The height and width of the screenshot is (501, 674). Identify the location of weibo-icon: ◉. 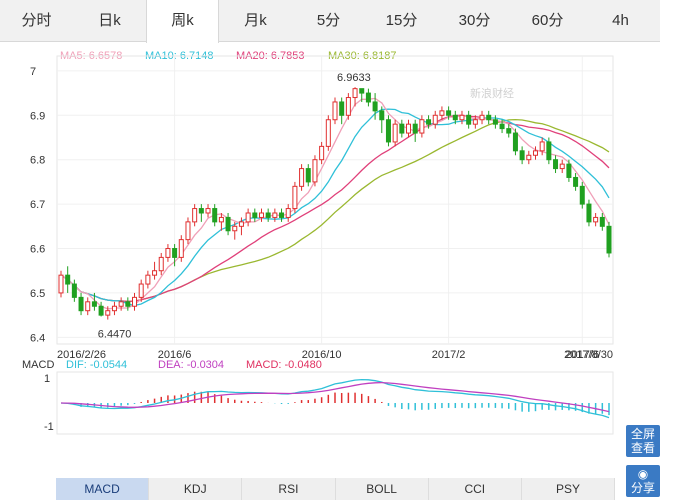
(643, 474).